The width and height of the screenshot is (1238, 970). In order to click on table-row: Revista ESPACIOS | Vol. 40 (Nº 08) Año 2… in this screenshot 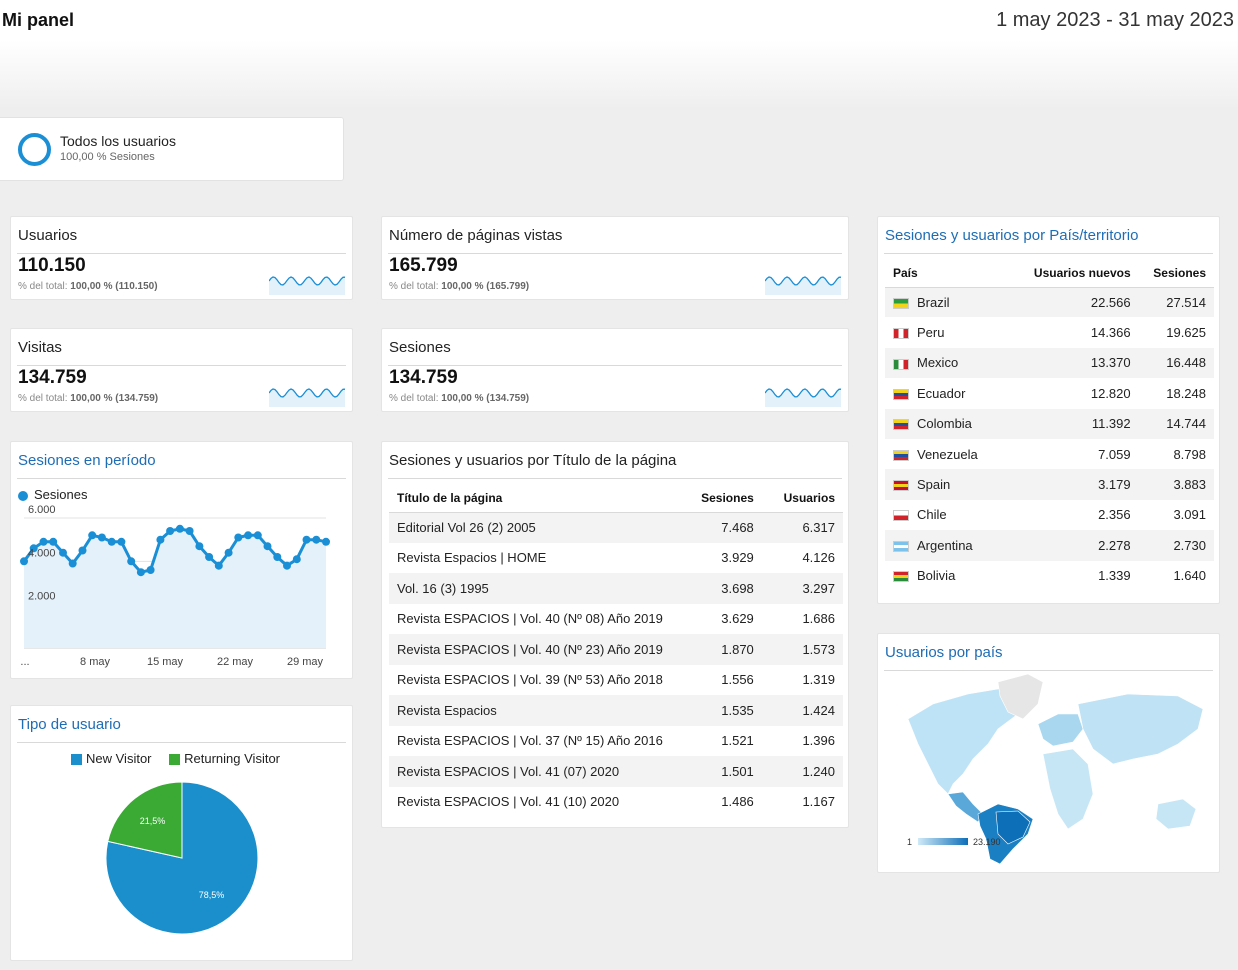, I will do `click(616, 619)`.